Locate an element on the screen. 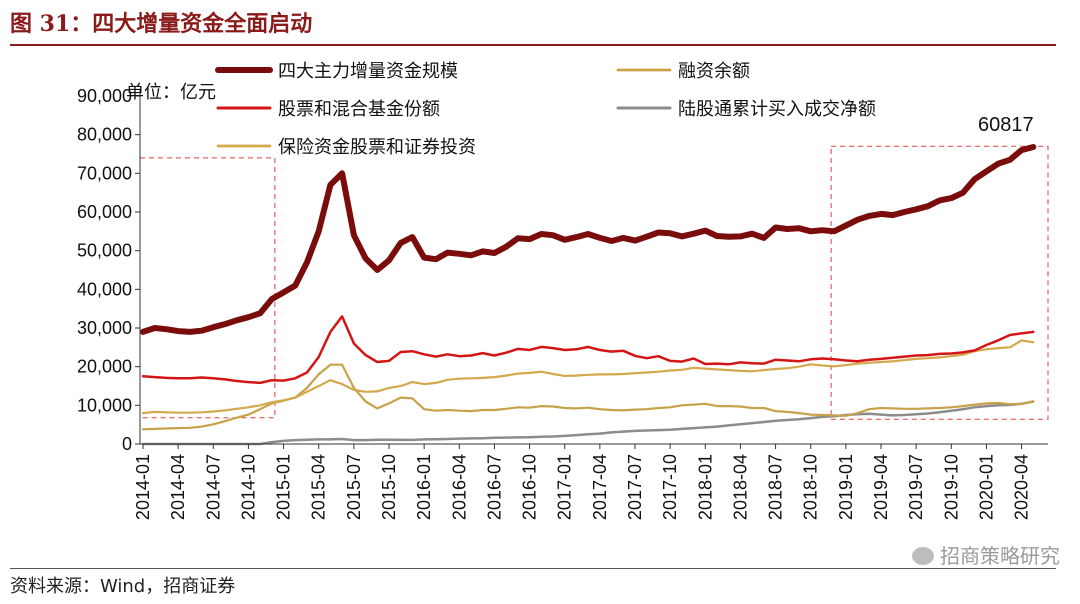  legend-label-insurance: 保险资金股票和证券投资 is located at coordinates (377, 147).